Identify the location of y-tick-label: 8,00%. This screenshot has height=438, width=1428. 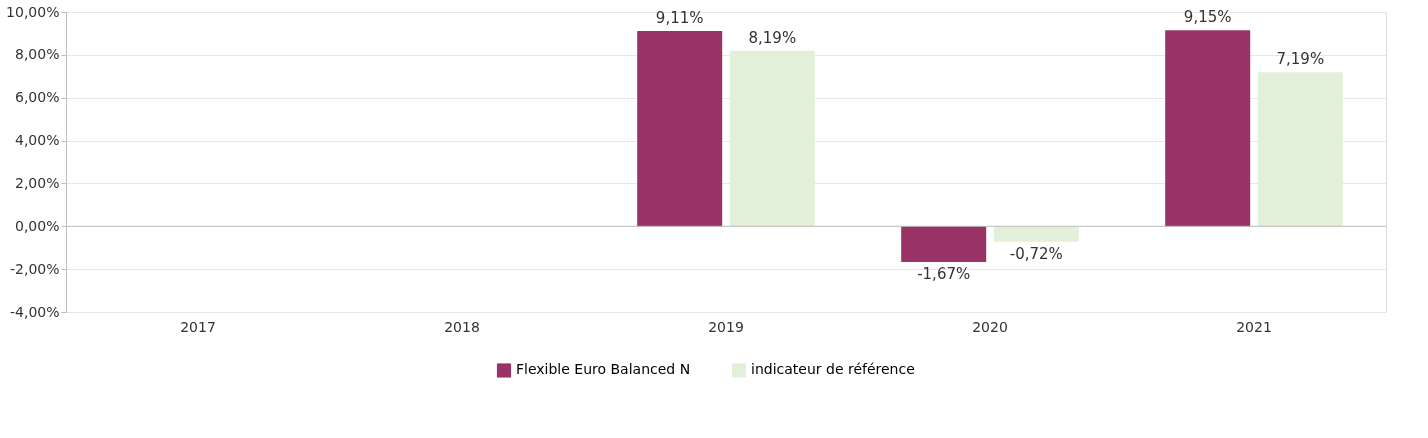
(37, 54).